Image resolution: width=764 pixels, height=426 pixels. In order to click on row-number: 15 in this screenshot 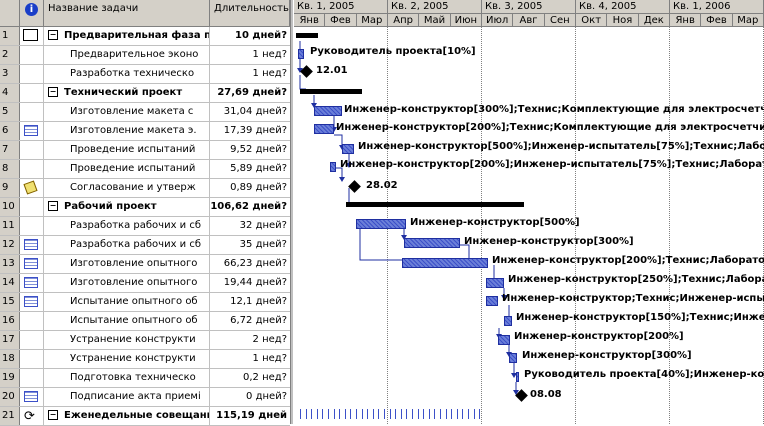, I will do `click(10, 302)`.